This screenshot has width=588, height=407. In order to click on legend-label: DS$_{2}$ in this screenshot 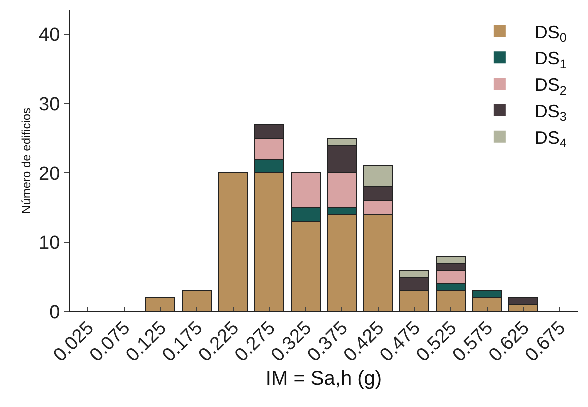, I will do `click(550, 86)`.